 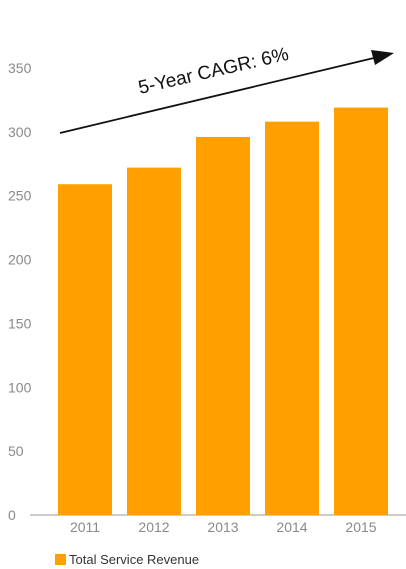 I want to click on legend: Total Service Revenue, so click(x=127, y=559).